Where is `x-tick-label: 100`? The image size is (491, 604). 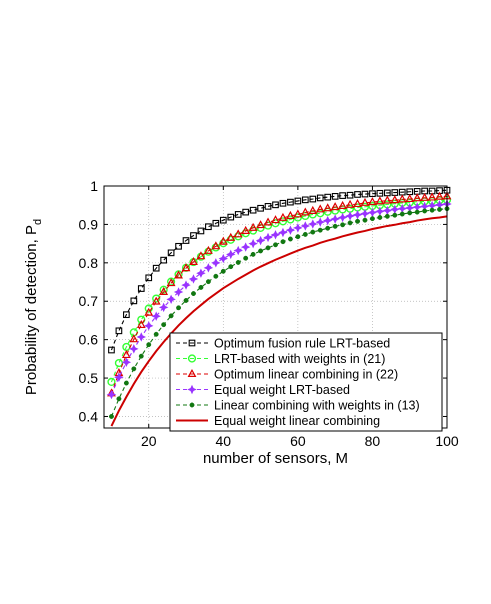 x-tick-label: 100 is located at coordinates (447, 441).